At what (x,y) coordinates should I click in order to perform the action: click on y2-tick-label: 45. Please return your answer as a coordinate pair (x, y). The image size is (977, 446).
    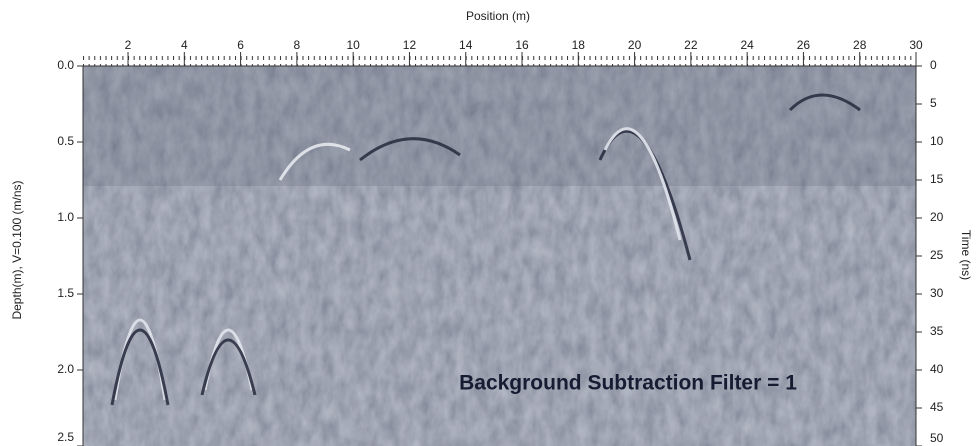
    Looking at the image, I should click on (937, 407).